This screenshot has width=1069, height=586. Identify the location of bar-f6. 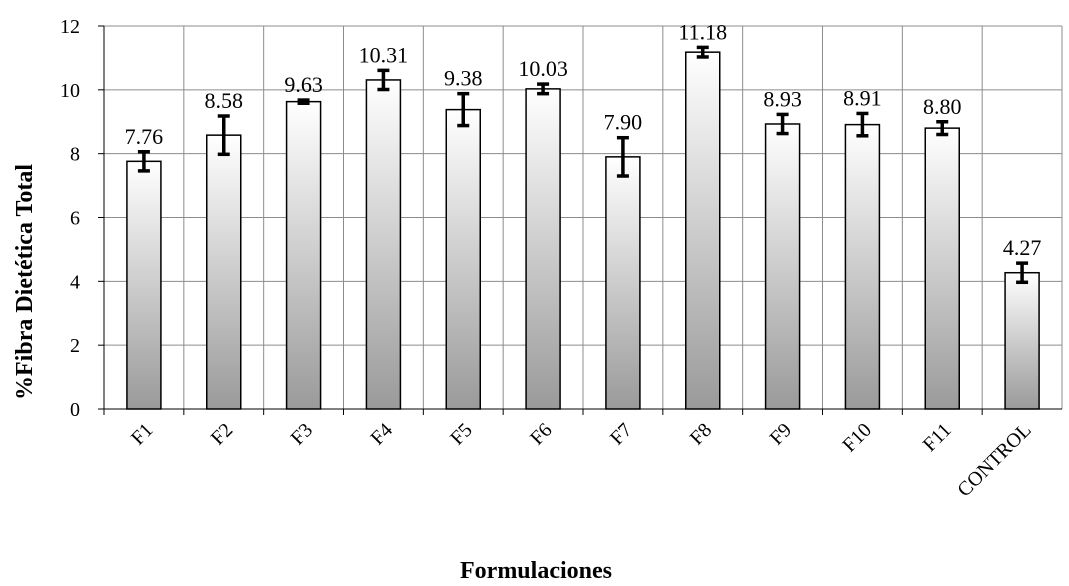
(543, 249).